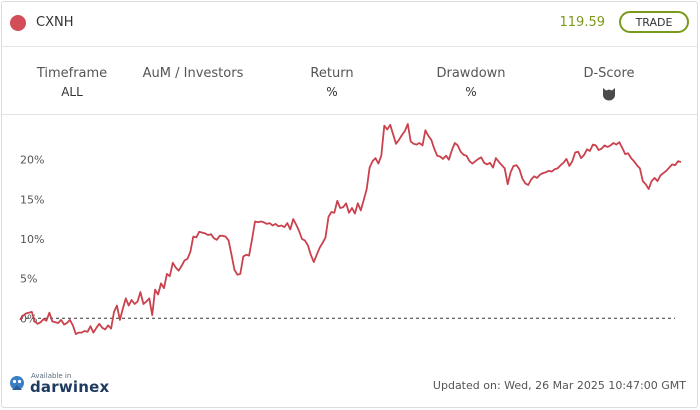 The height and width of the screenshot is (410, 700). I want to click on stat-drawdown-value: %, so click(471, 92).